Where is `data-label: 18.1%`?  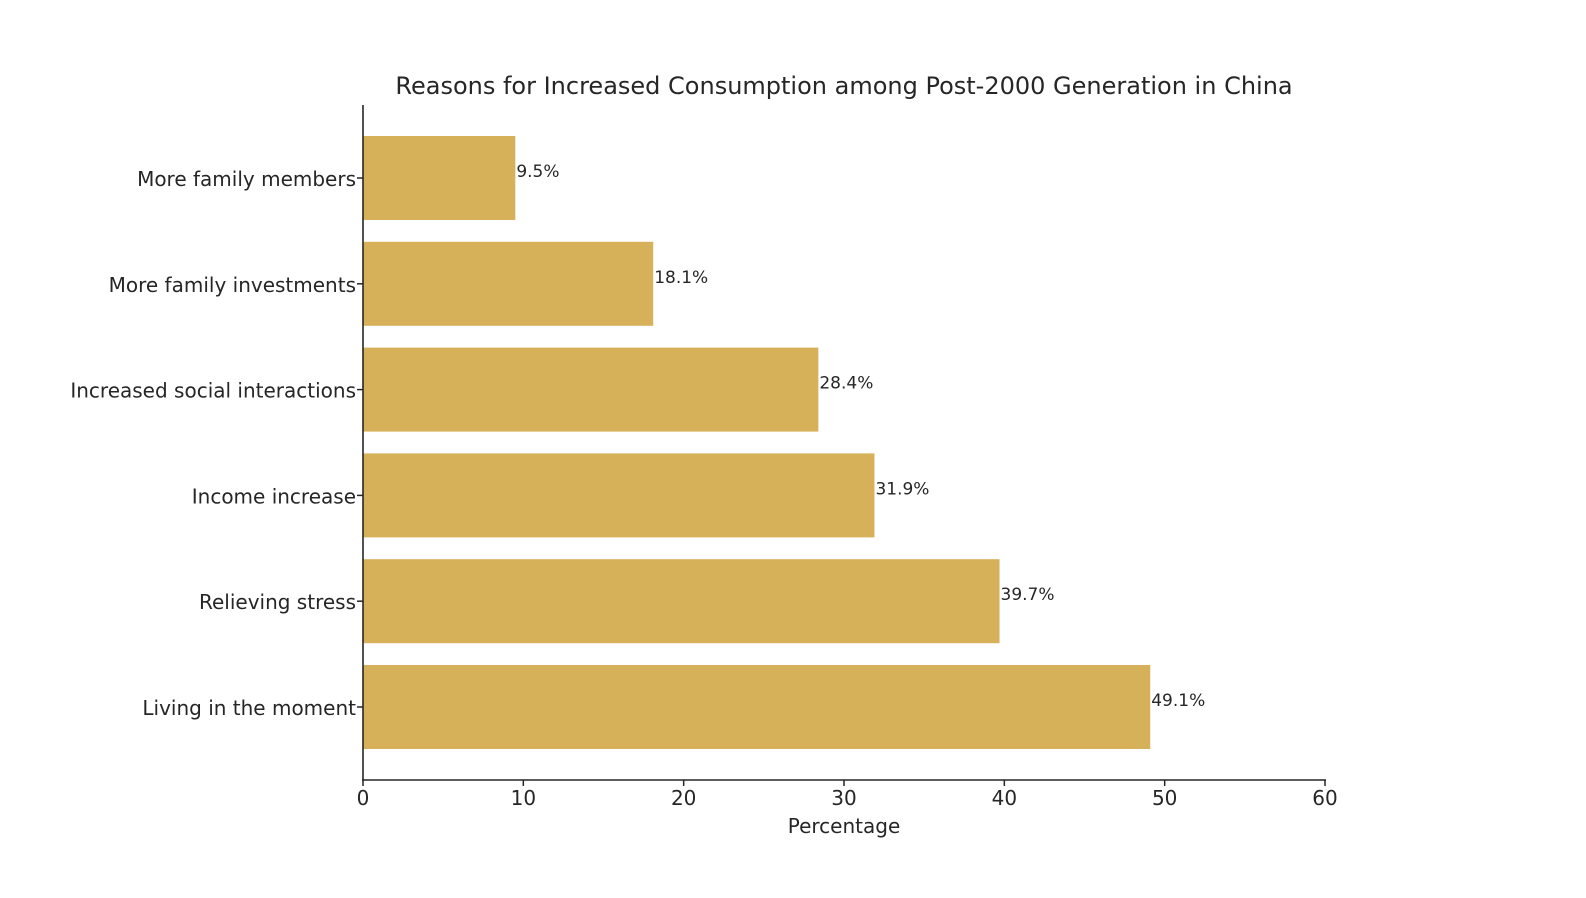
data-label: 18.1% is located at coordinates (681, 278).